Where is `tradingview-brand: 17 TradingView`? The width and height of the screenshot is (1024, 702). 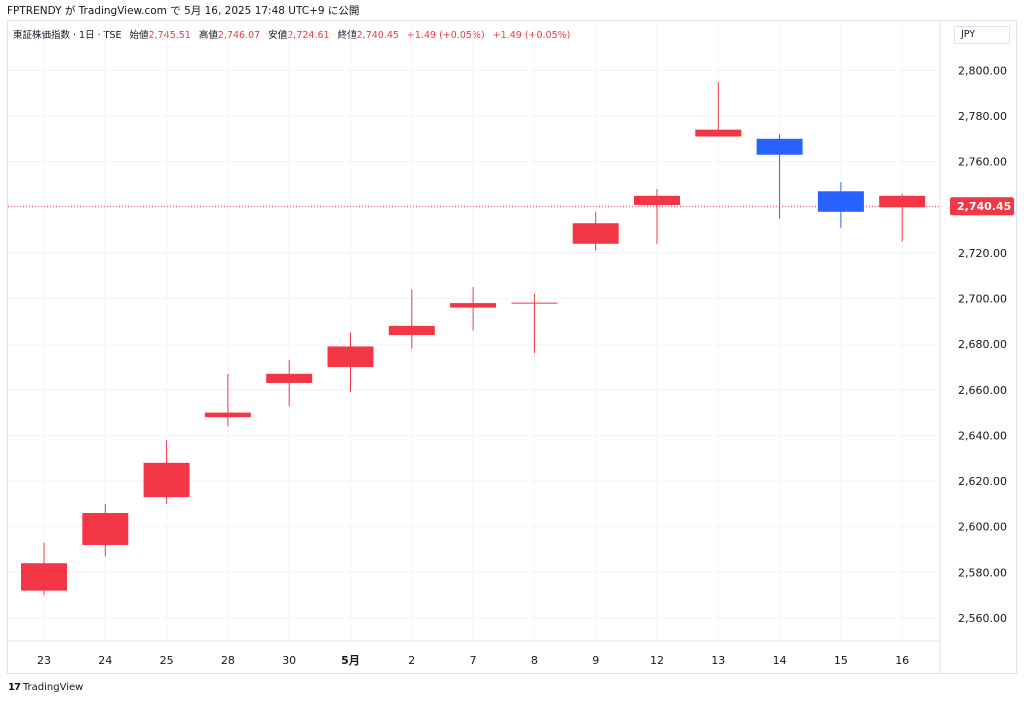
tradingview-brand: 17 TradingView is located at coordinates (45, 687).